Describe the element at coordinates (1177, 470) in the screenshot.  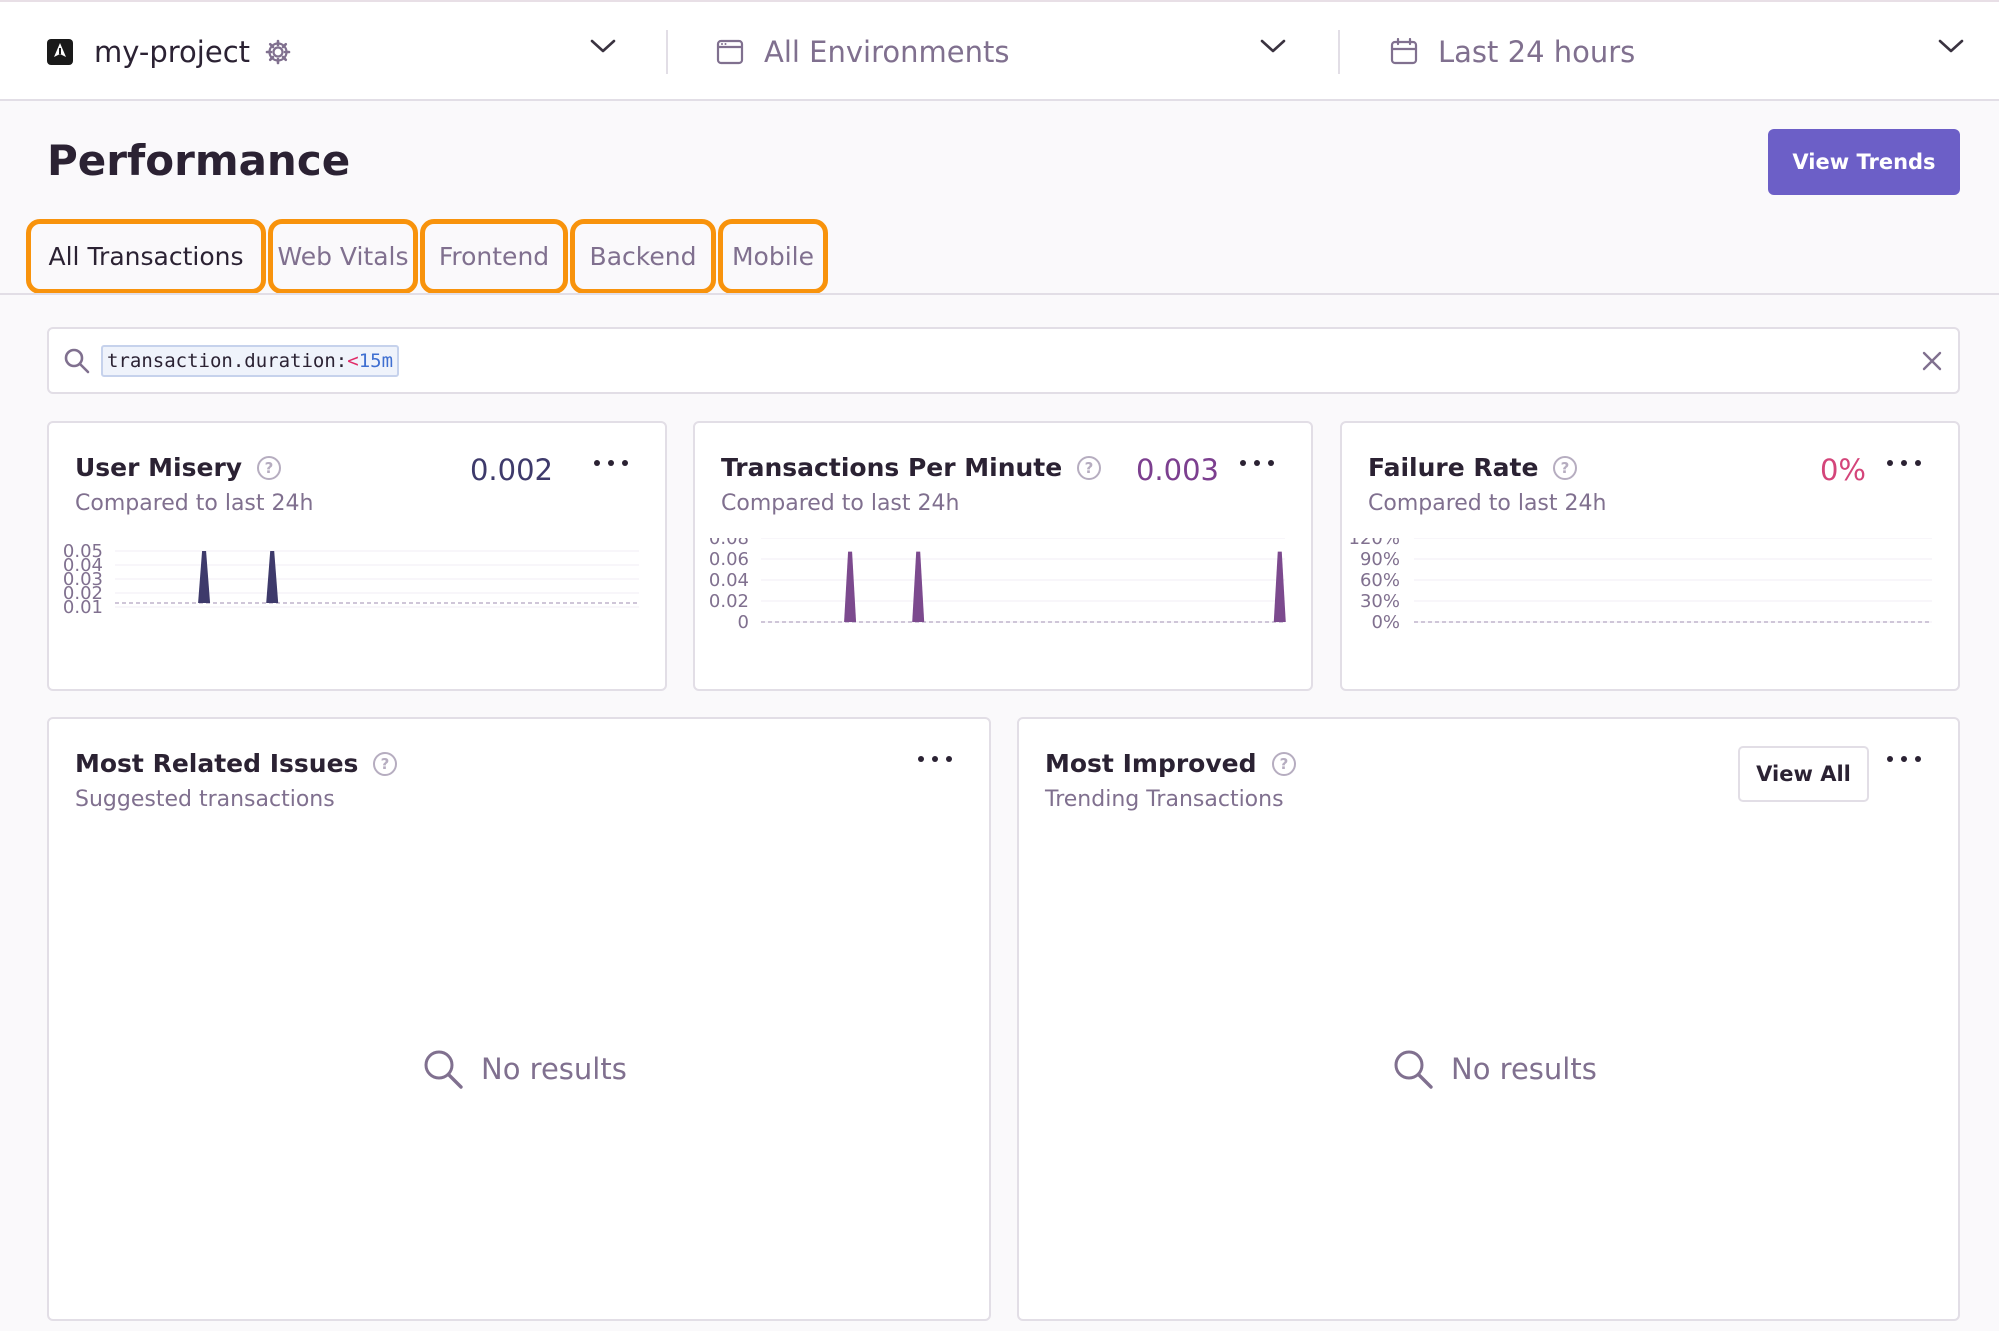
I see `tpm-value: 0.003` at that location.